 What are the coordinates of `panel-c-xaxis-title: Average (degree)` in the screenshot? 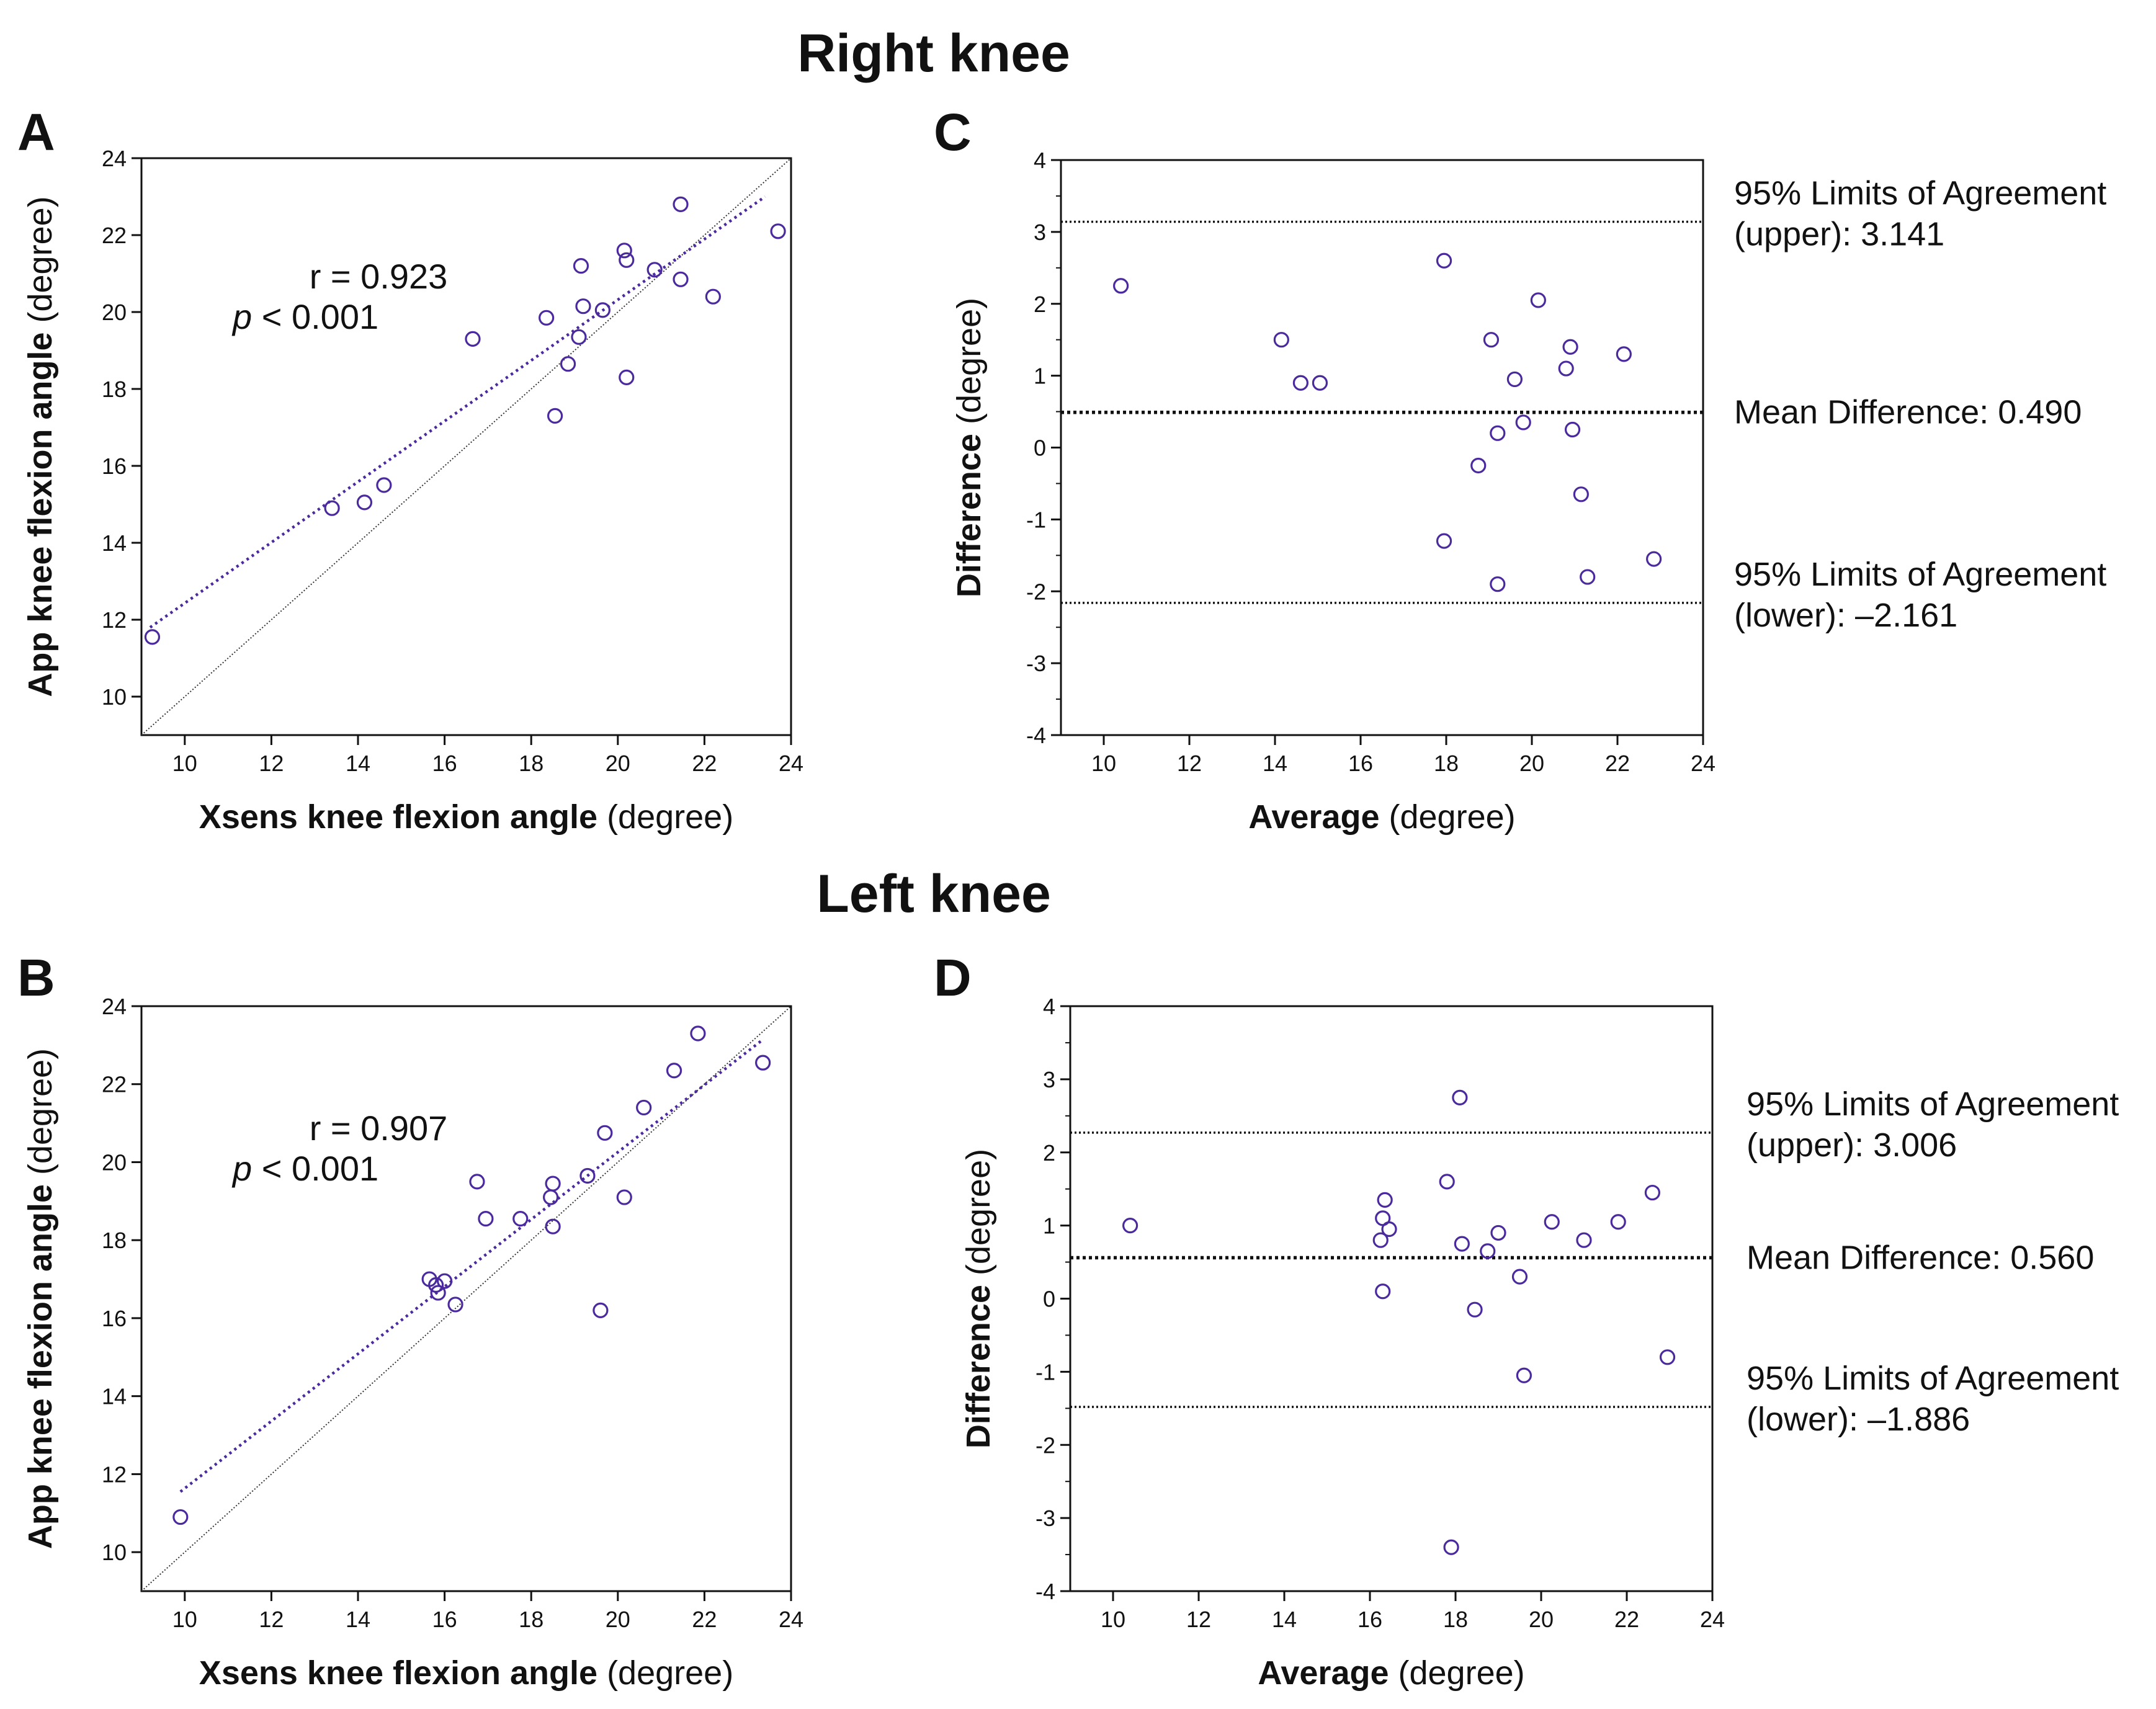 It's located at (1382, 817).